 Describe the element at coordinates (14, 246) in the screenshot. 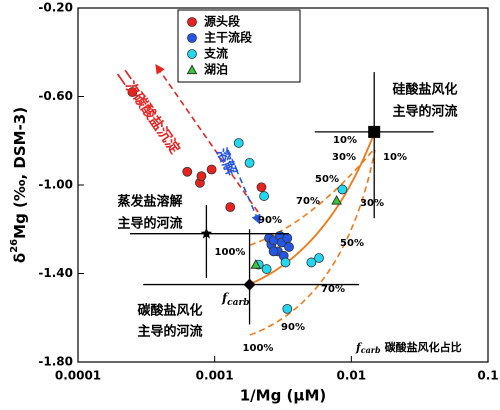

I see `y-label-sup: 26` at that location.